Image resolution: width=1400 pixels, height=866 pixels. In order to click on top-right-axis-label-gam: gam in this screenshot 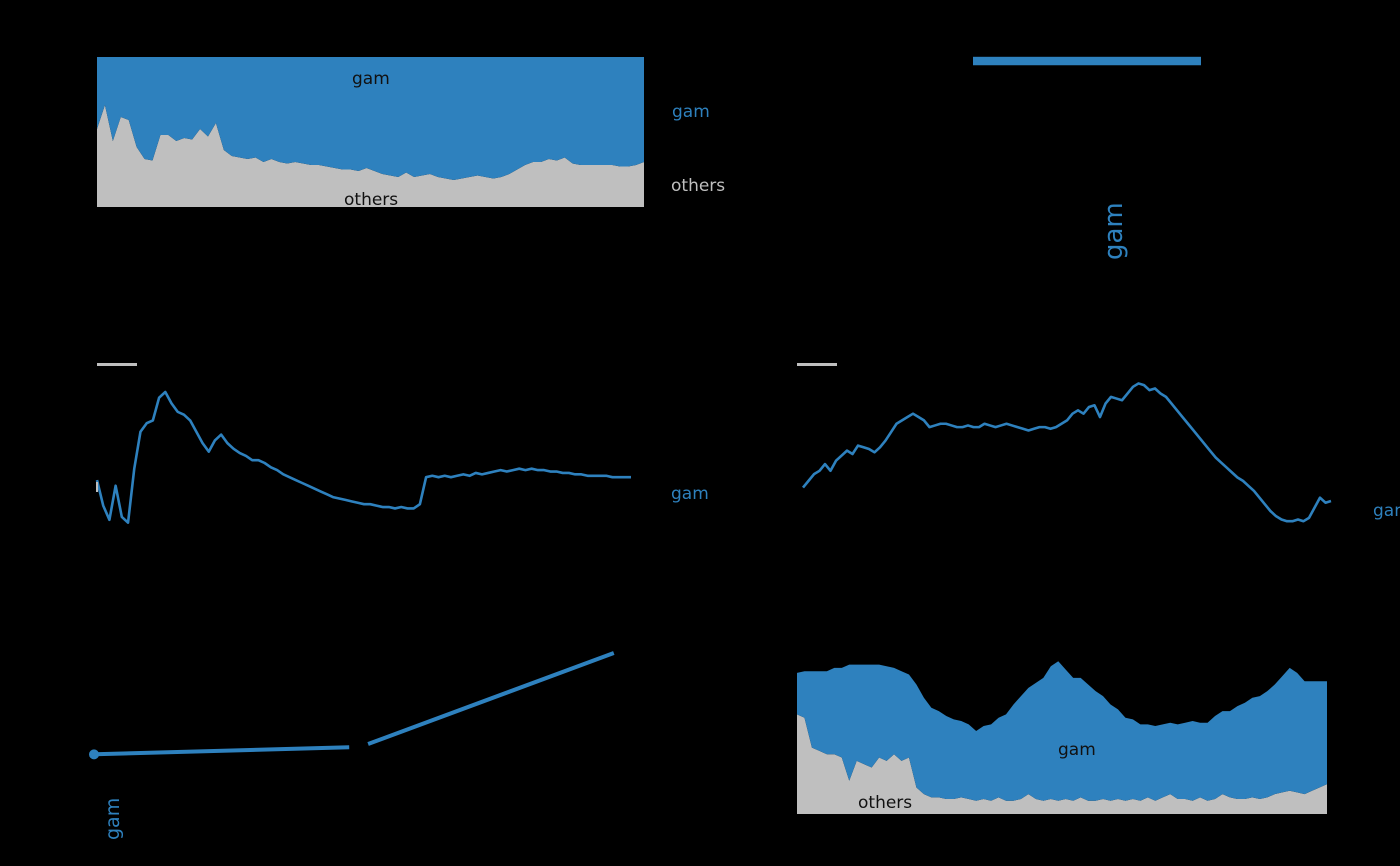, I will do `click(1114, 231)`.